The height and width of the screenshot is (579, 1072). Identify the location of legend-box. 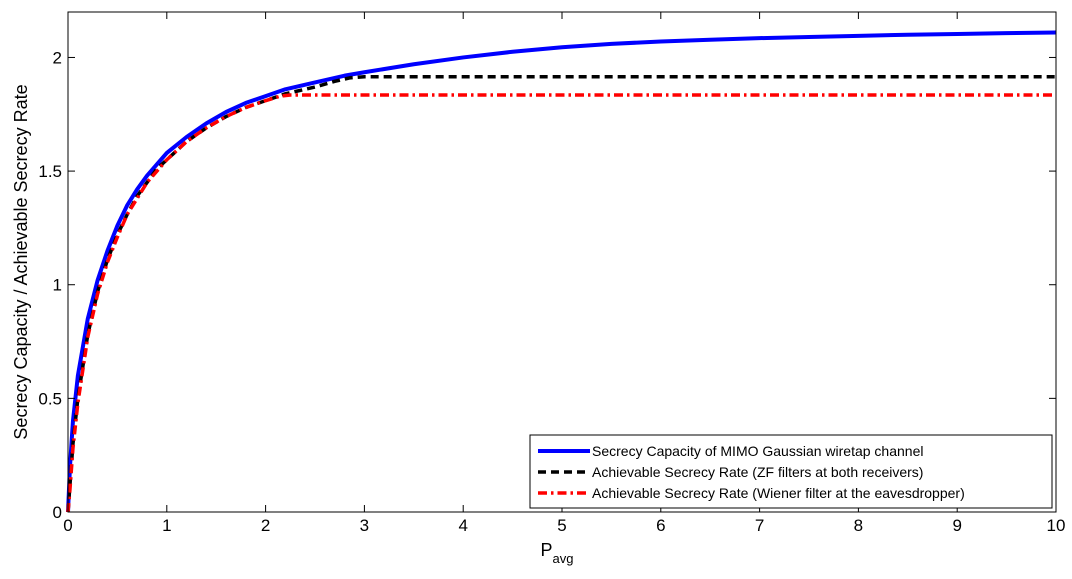
(791, 471).